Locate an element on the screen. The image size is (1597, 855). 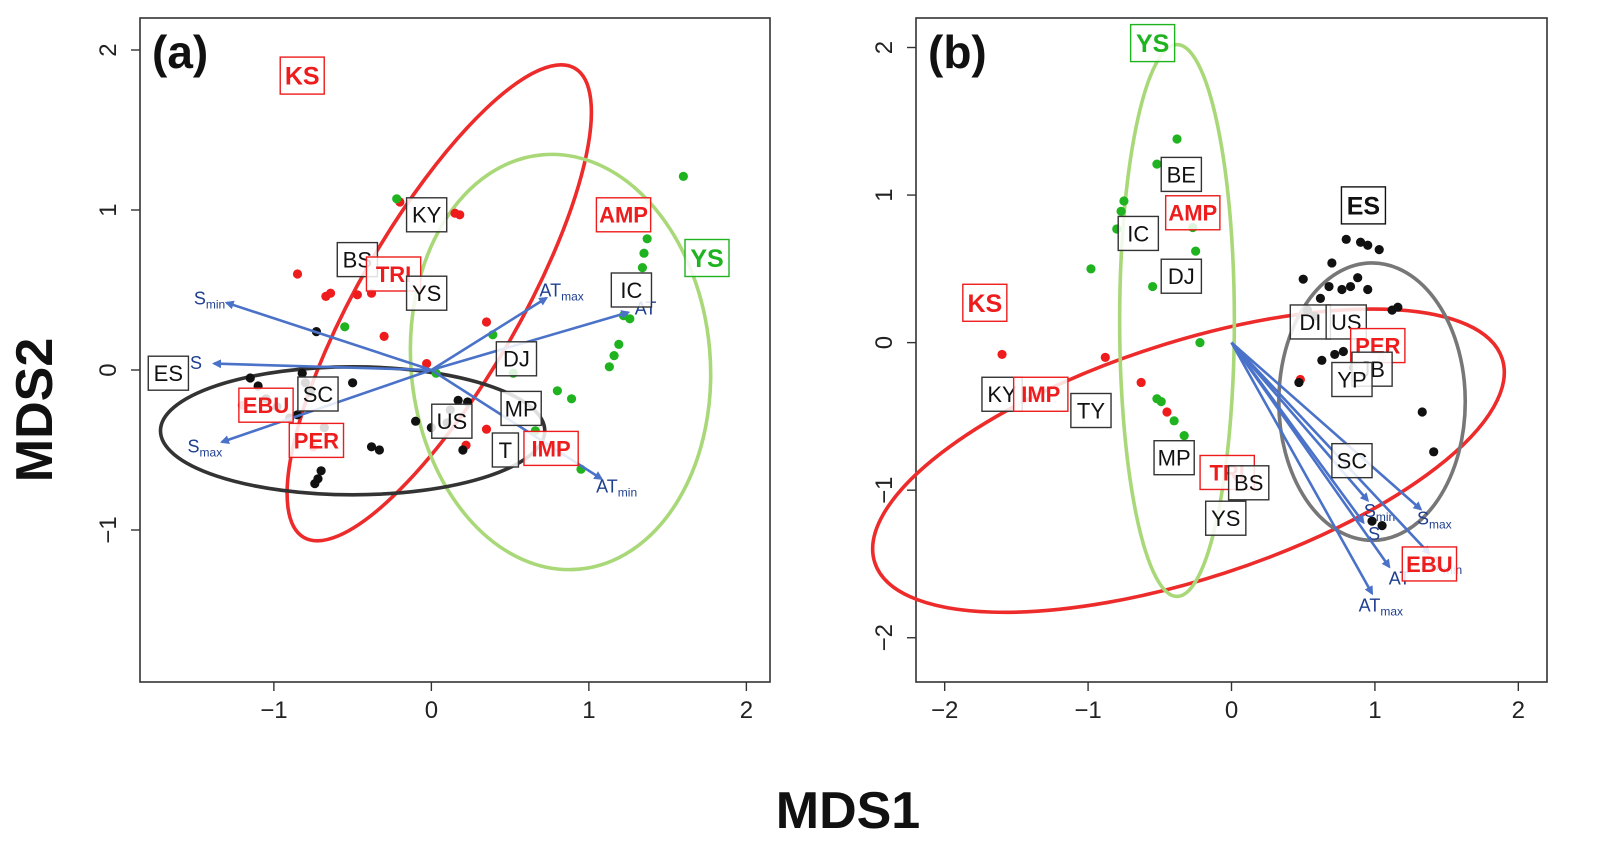
label-text: DJ is located at coordinates (1181, 276).